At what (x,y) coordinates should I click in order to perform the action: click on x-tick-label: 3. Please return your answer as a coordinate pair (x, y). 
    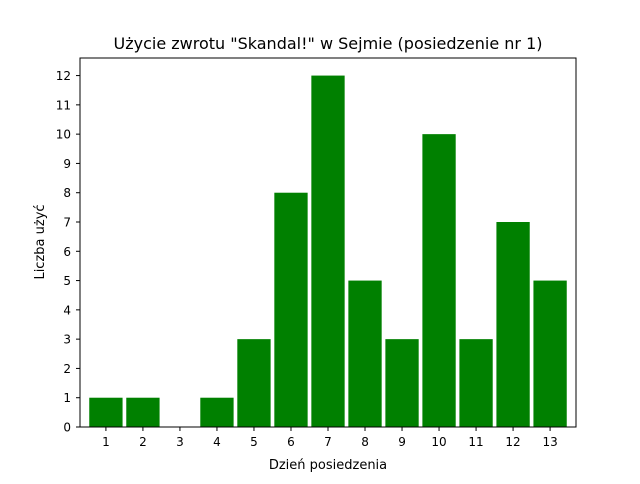
    Looking at the image, I should click on (180, 442).